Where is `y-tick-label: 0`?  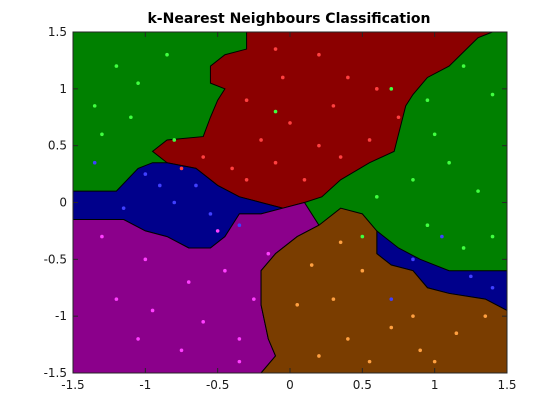 y-tick-label: 0 is located at coordinates (63, 203).